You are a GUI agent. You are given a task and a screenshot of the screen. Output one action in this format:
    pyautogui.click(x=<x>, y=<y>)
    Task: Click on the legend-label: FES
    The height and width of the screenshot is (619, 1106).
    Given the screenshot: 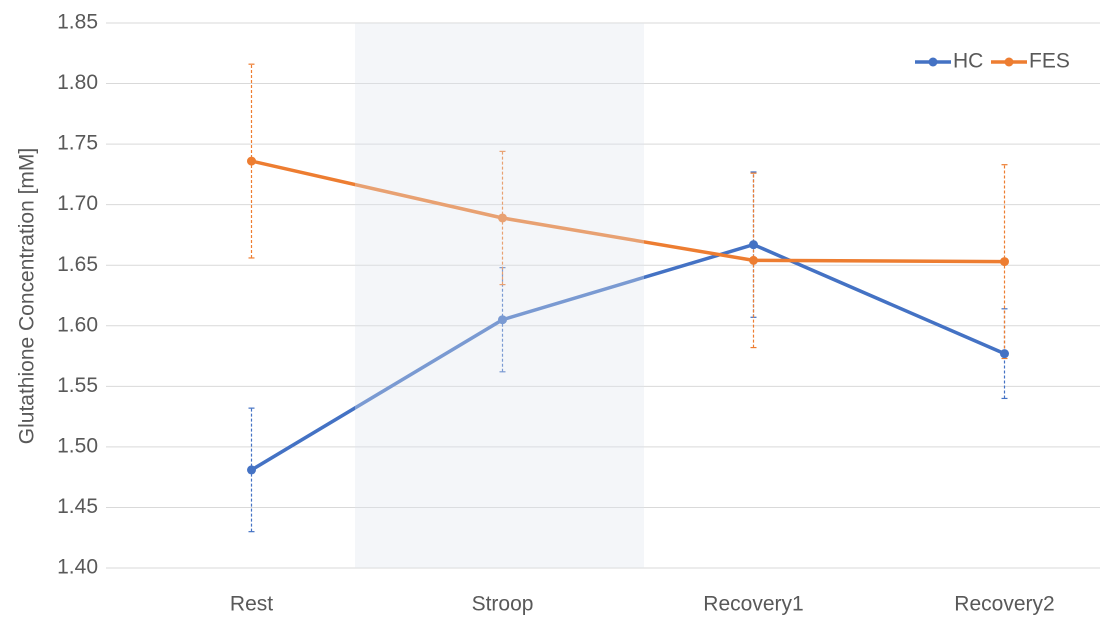 What is the action you would take?
    pyautogui.click(x=1049, y=61)
    